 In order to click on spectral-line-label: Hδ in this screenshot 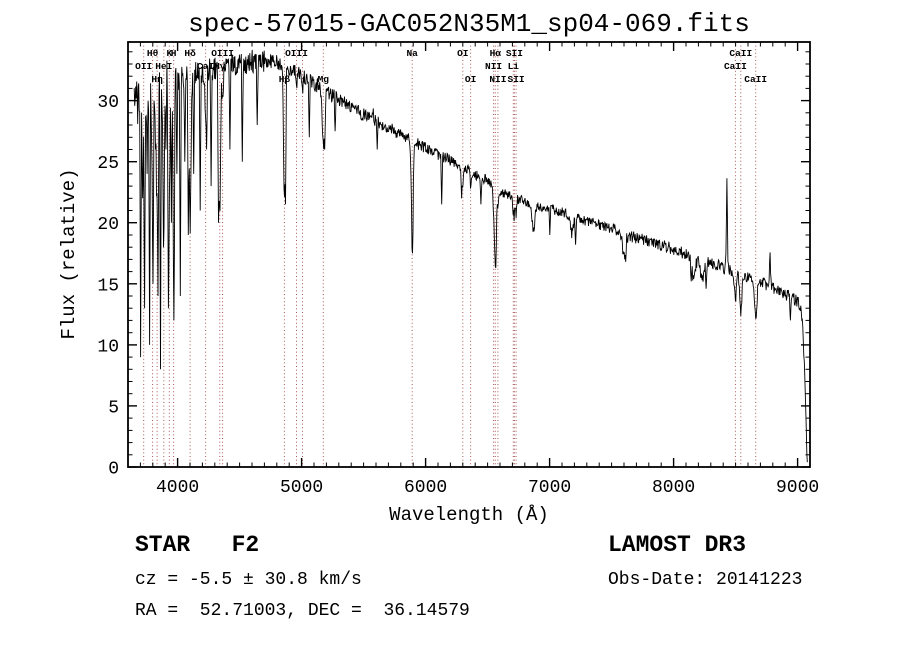, I will do `click(190, 53)`.